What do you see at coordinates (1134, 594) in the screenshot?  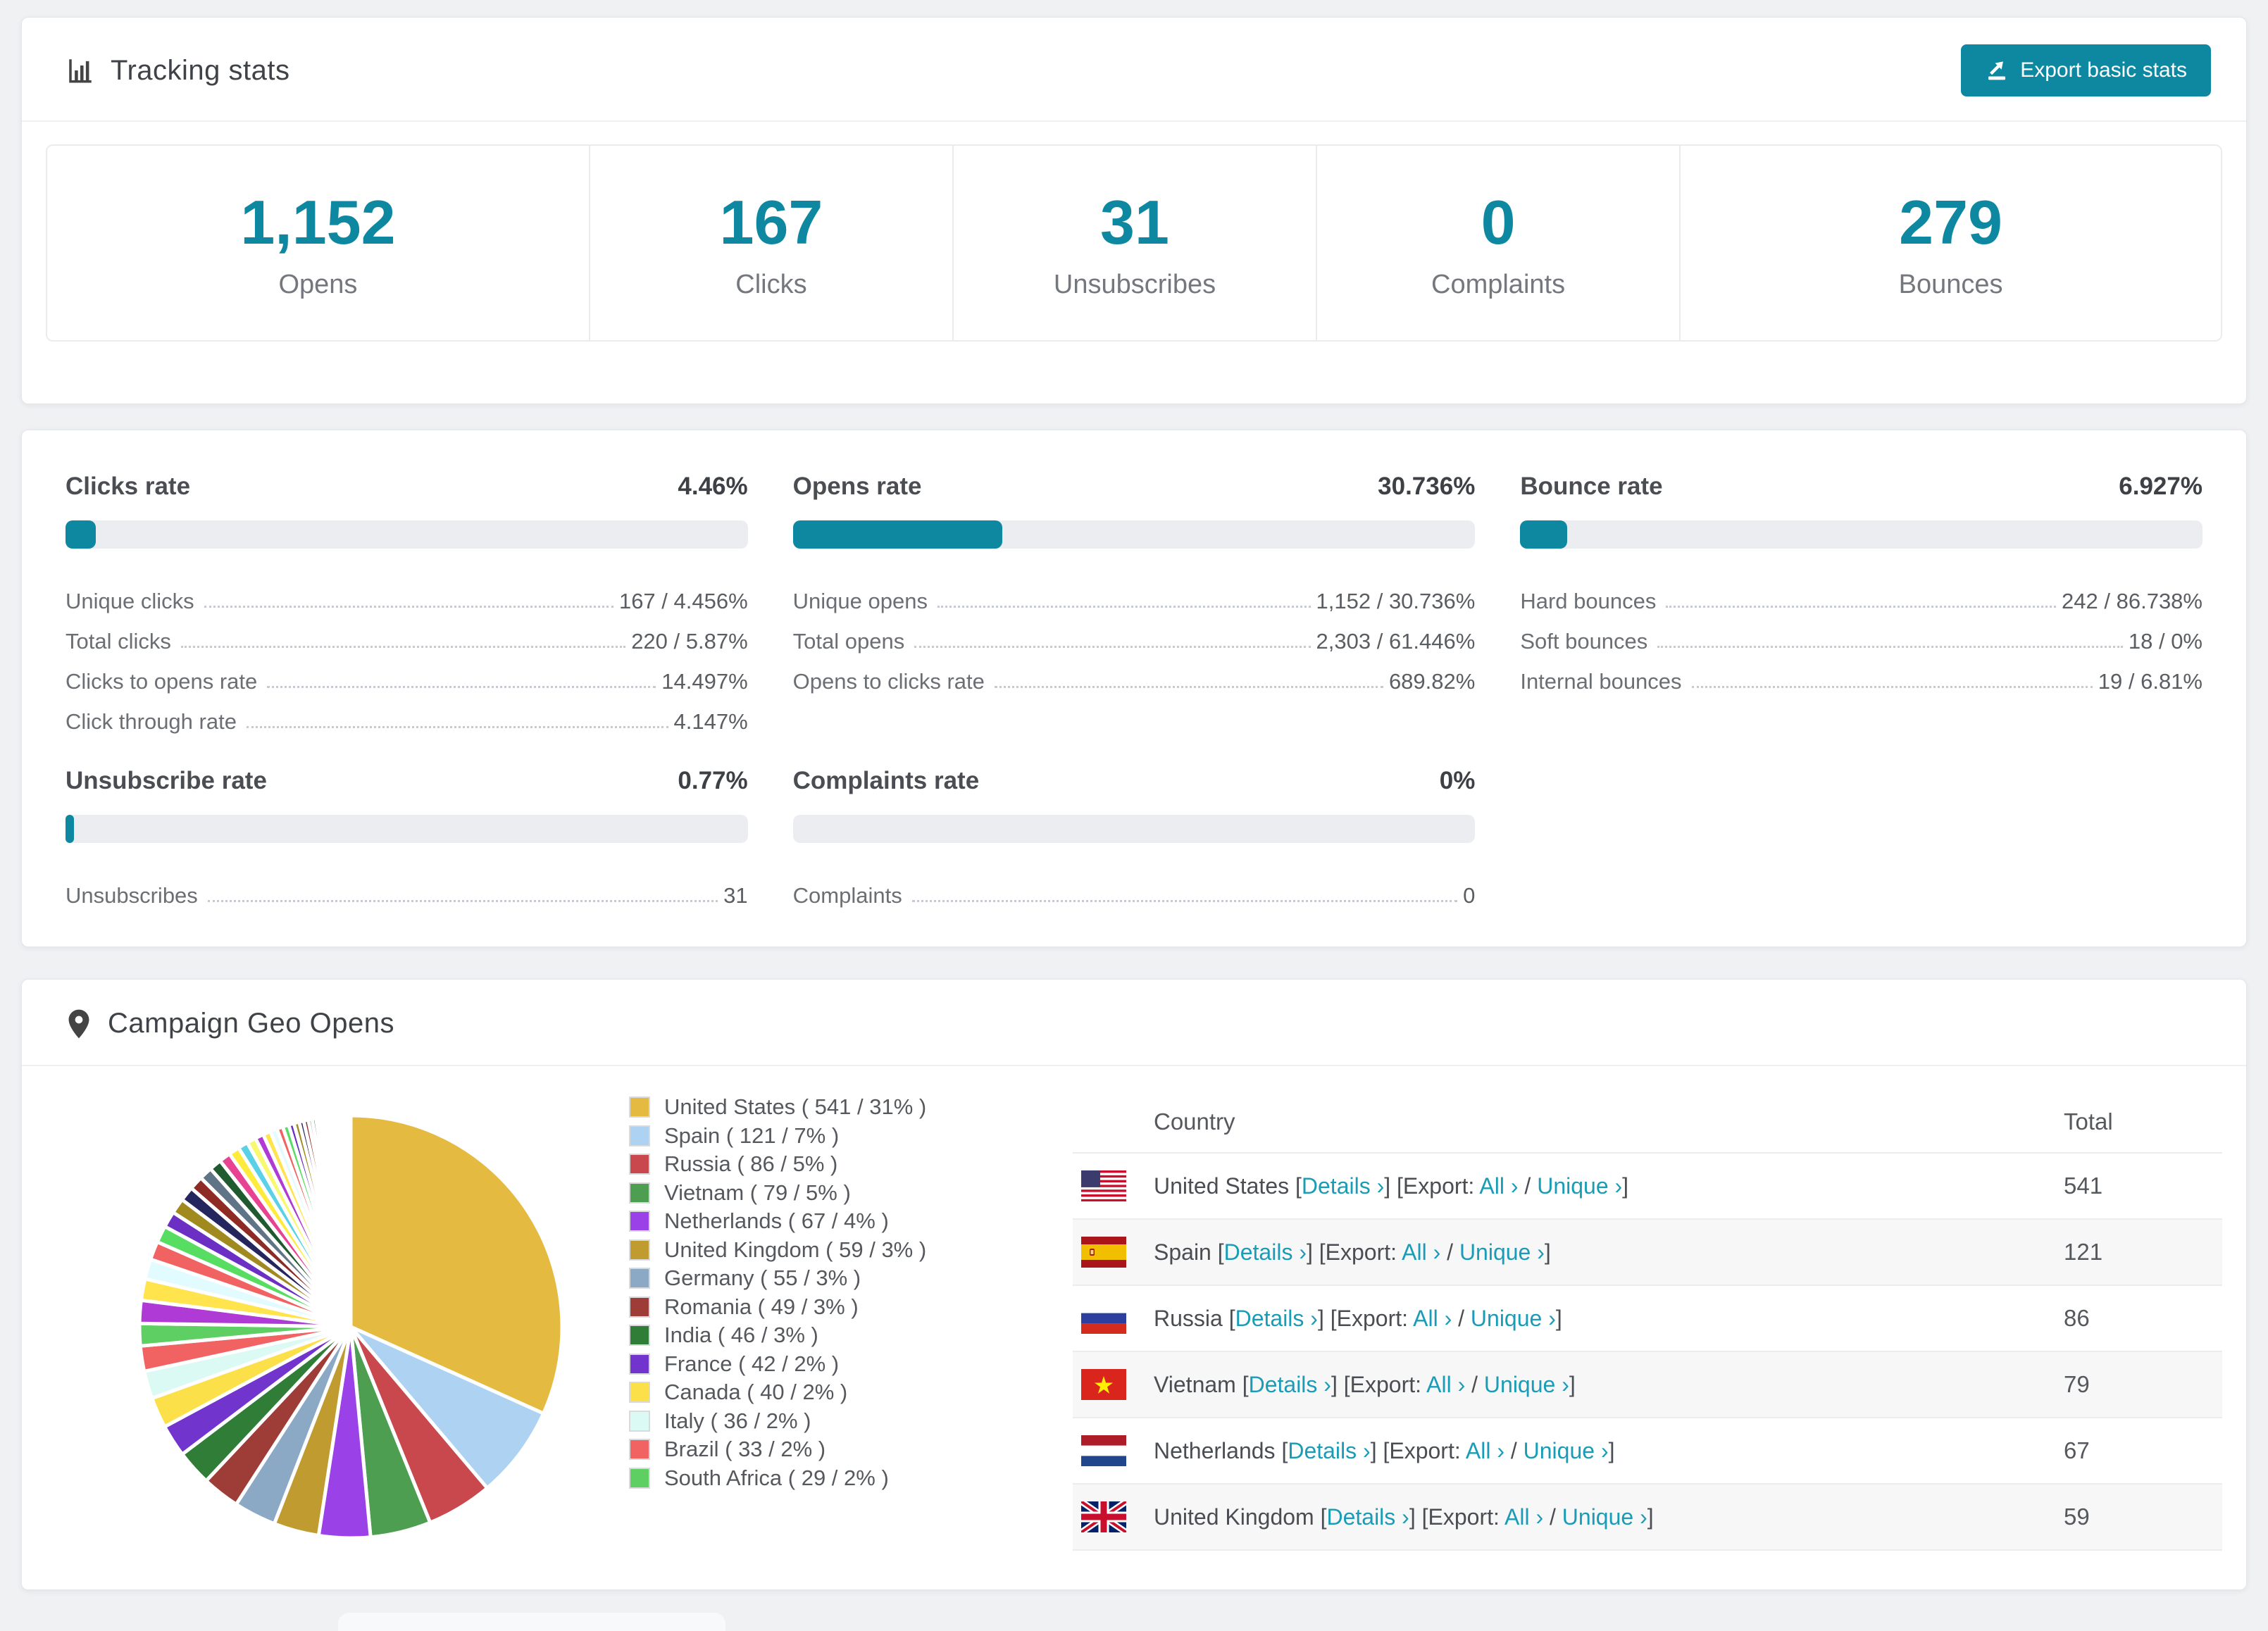 I see `rate-row-unique-opens: Unique opens 1,152 / 30.736%` at bounding box center [1134, 594].